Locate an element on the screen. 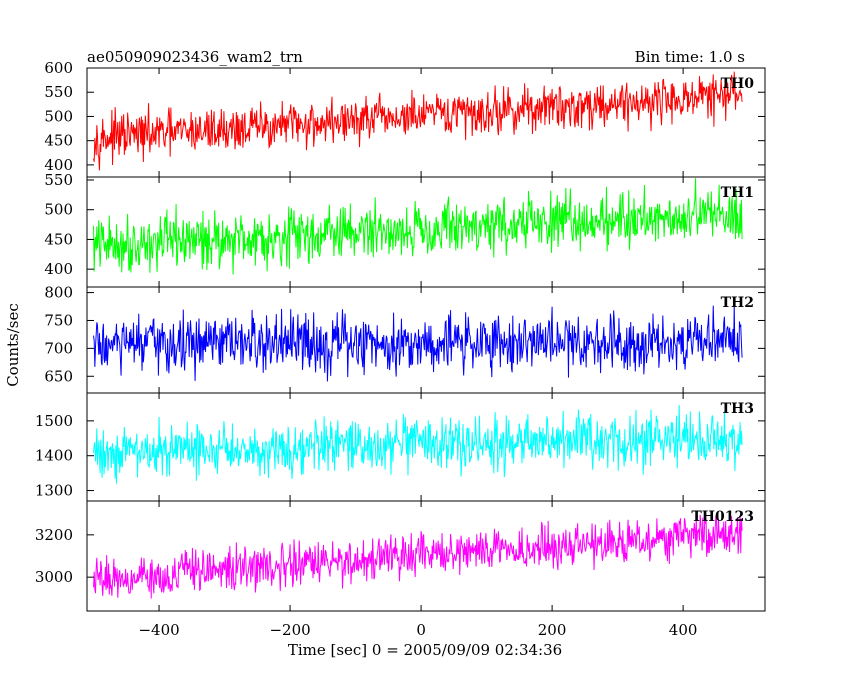 This screenshot has height=680, width=850. x-axis: −400 −200 0 200 400 is located at coordinates (417, 630).